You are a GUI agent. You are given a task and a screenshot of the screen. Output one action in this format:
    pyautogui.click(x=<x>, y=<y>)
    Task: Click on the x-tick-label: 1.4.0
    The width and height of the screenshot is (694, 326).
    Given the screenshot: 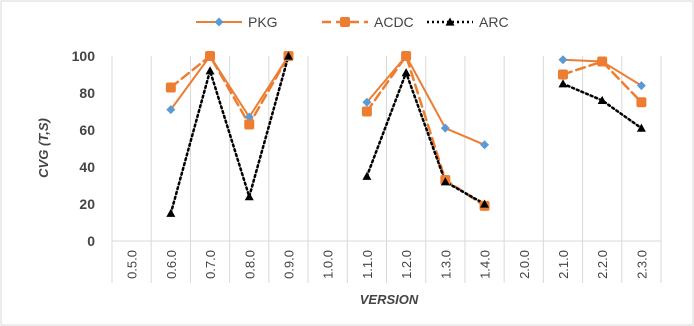 What is the action you would take?
    pyautogui.click(x=485, y=264)
    